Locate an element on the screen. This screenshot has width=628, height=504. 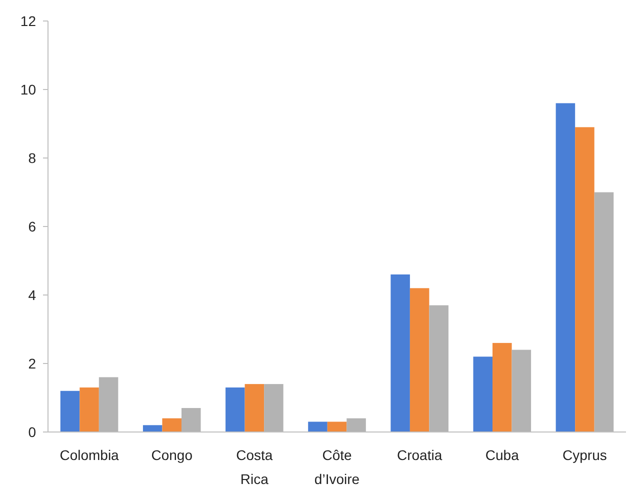
x-tick-label: Cuba is located at coordinates (502, 455).